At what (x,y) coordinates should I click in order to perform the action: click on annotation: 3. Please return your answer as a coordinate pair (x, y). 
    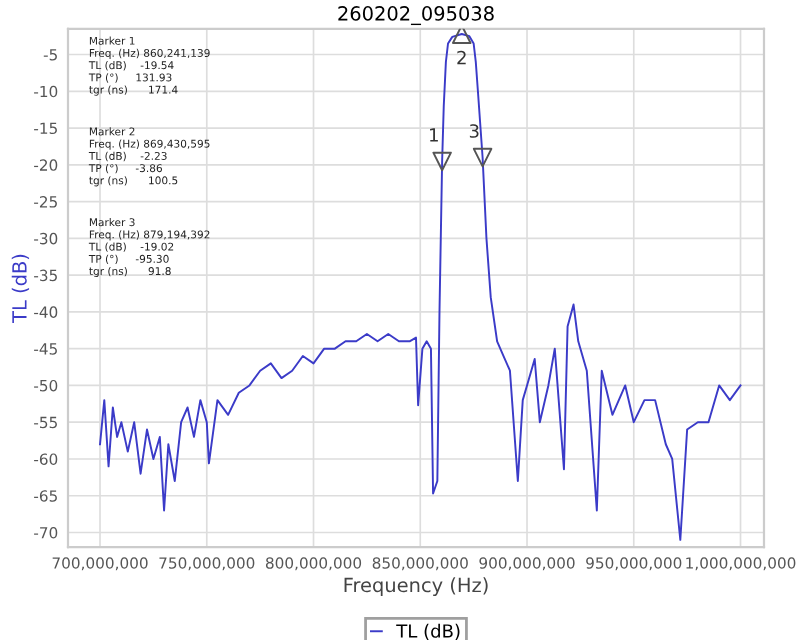
    Looking at the image, I should click on (474, 131).